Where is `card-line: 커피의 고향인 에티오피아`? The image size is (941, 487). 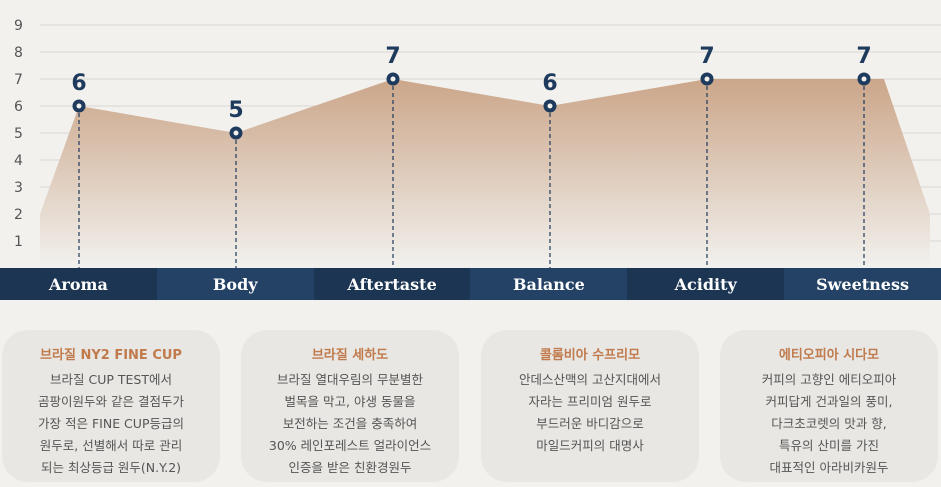
card-line: 커피의 고향인 에티오피아 is located at coordinates (829, 379).